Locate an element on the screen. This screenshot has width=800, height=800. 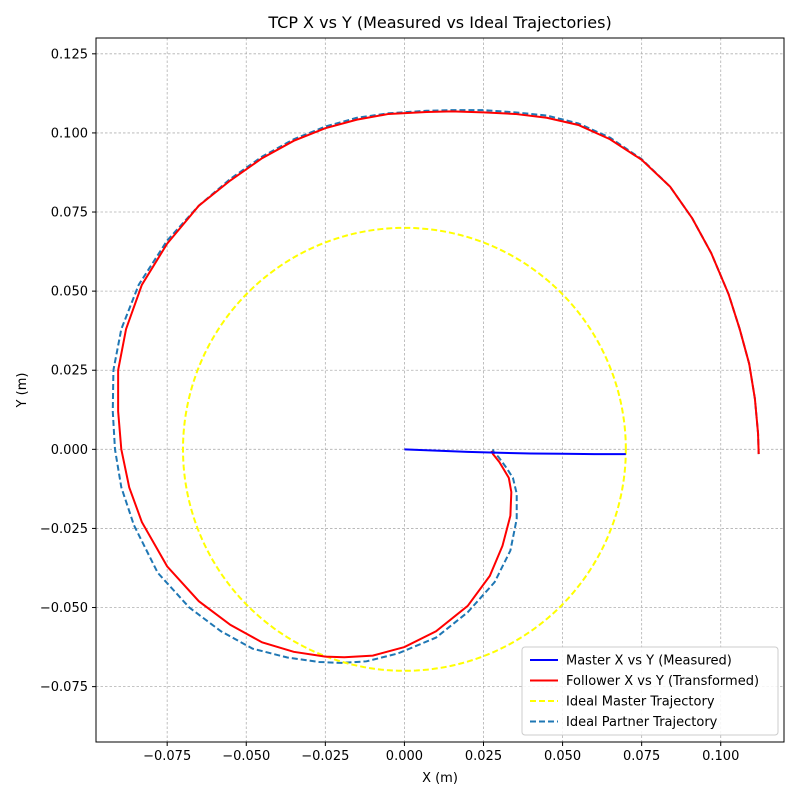
y-tick-label: 0.075 is located at coordinates (69, 213).